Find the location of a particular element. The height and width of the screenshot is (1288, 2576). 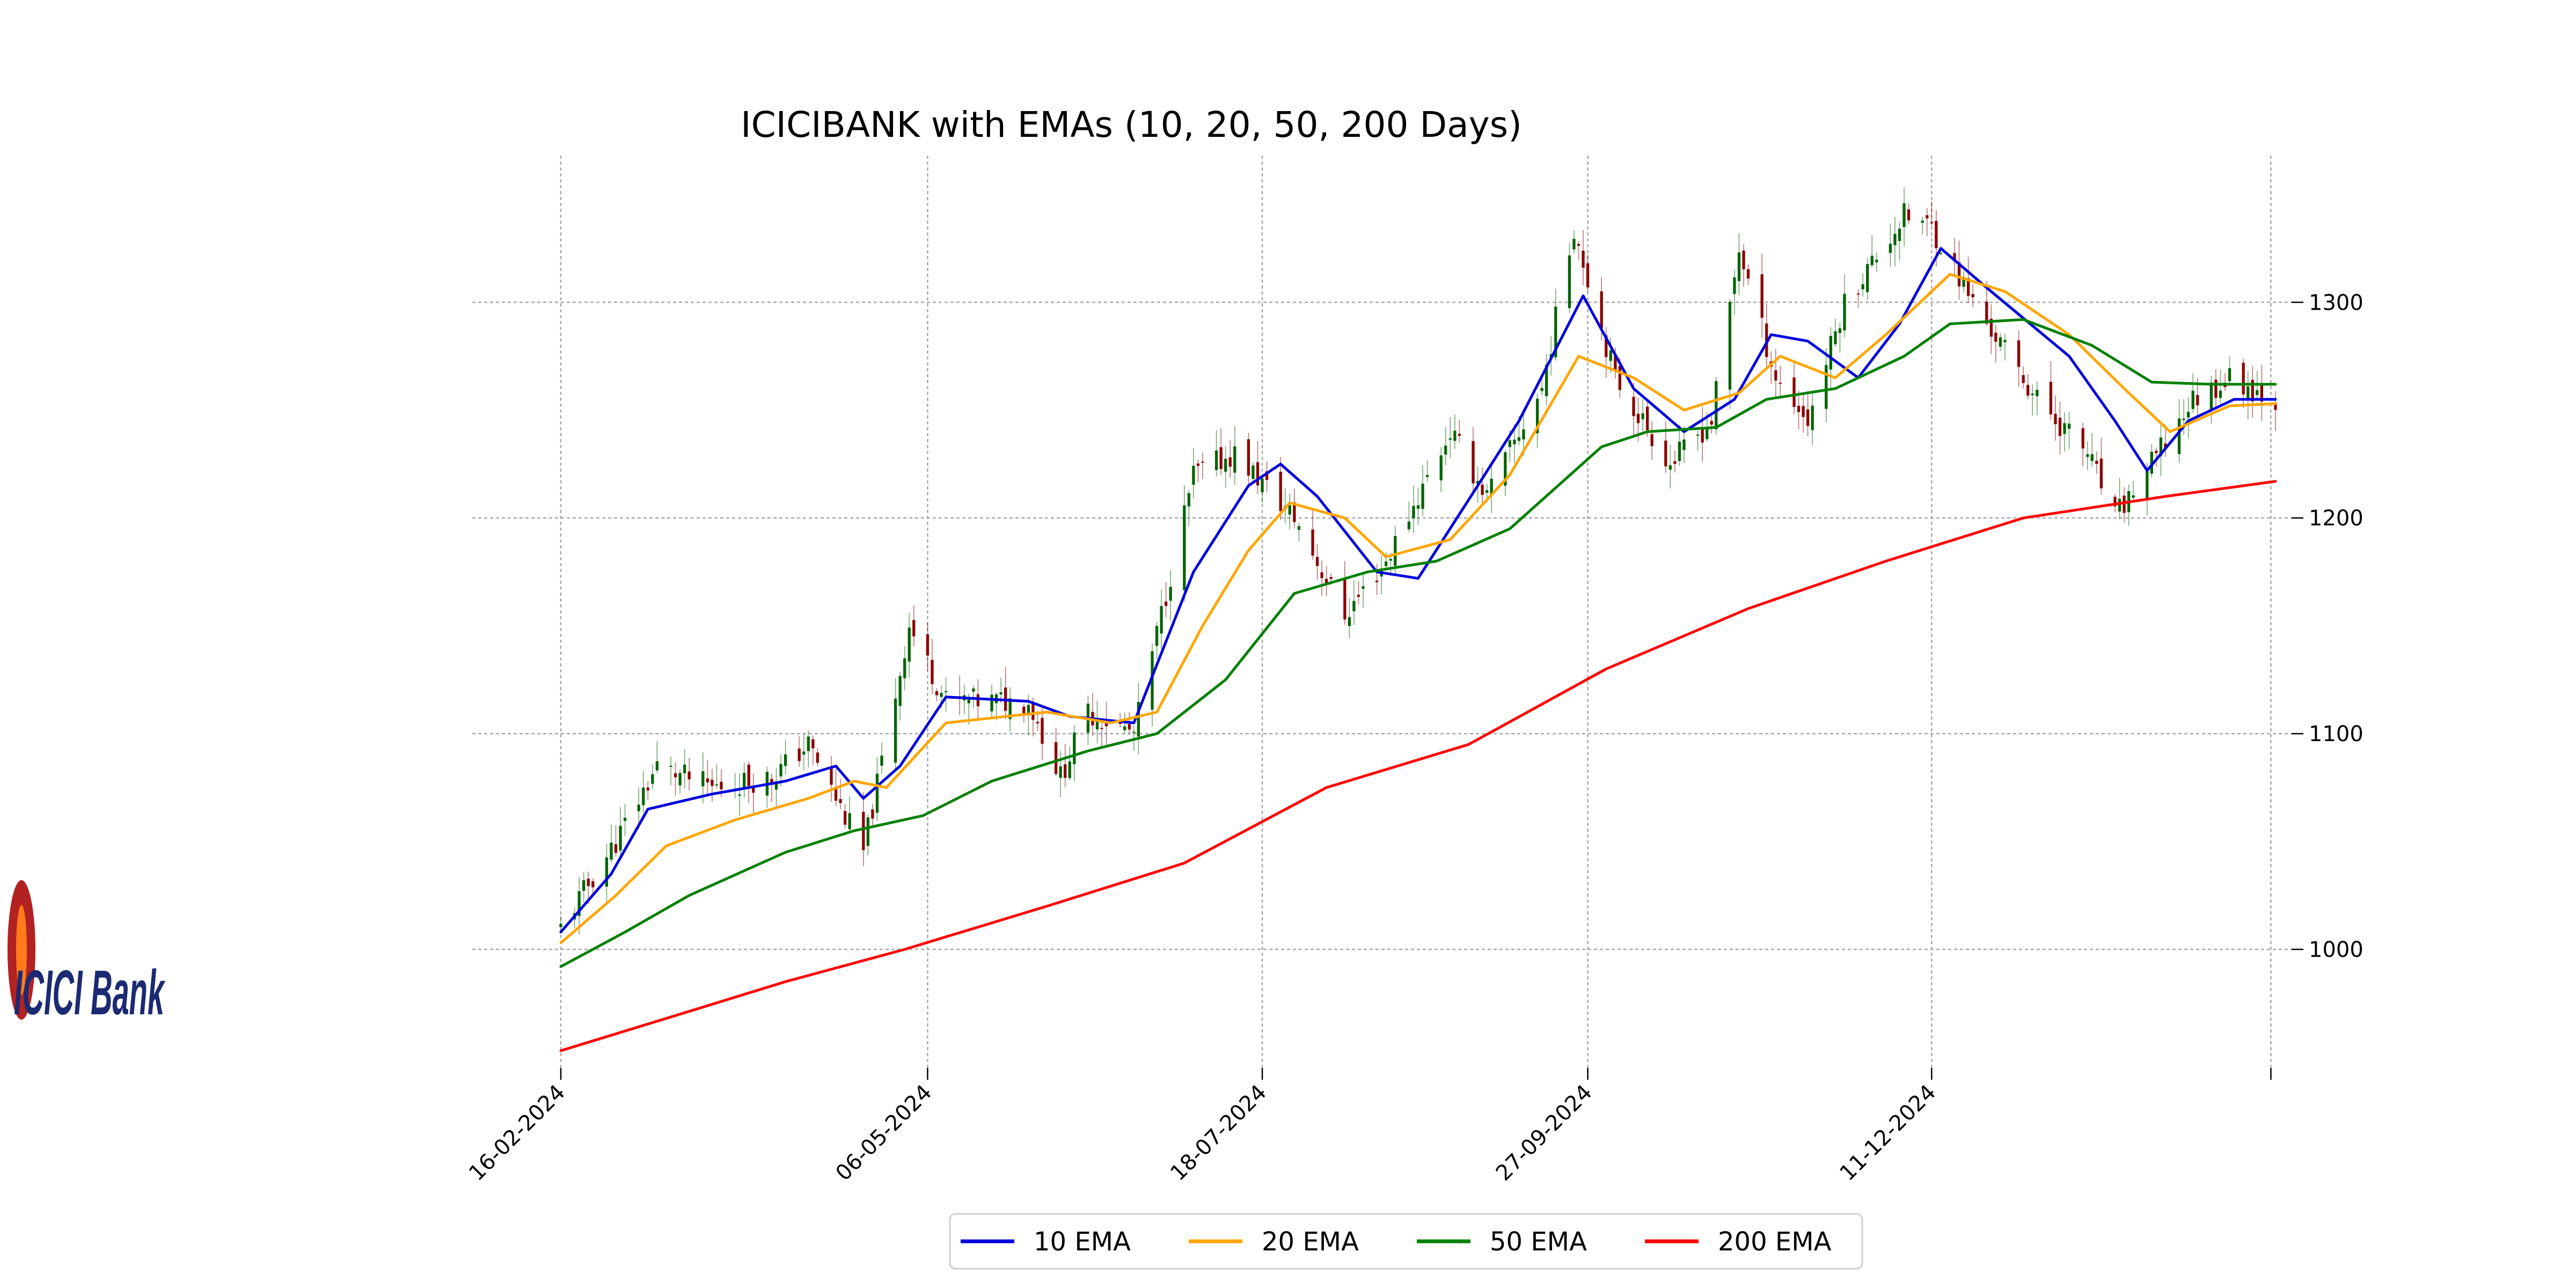

legend-box is located at coordinates (1406, 1241).